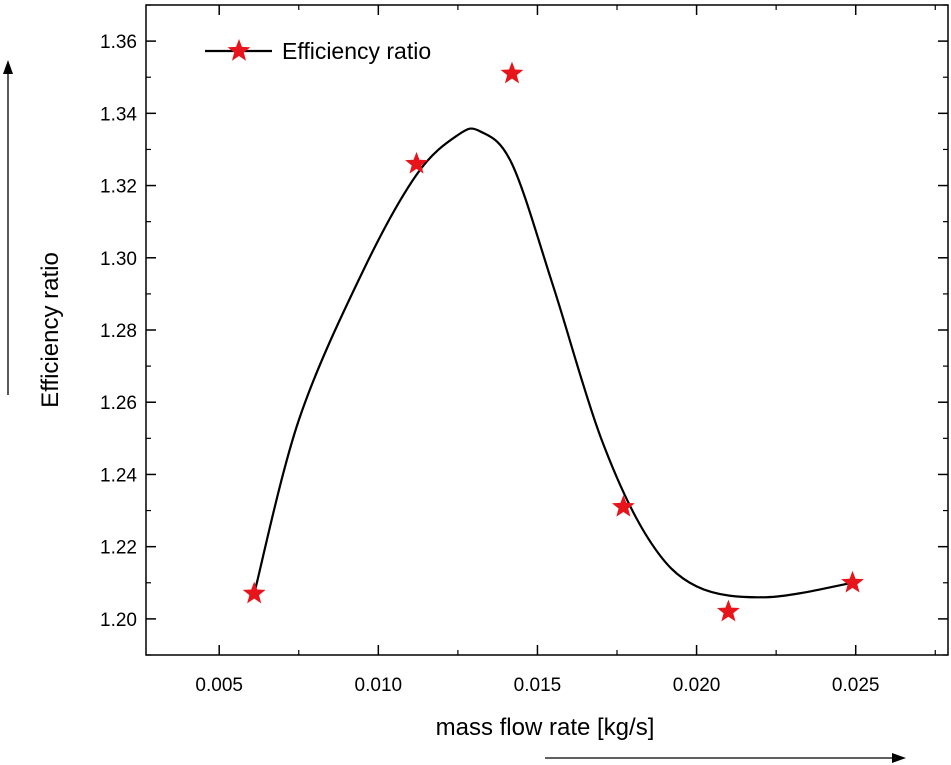  I want to click on y-tick-label: 1.26, so click(118, 403).